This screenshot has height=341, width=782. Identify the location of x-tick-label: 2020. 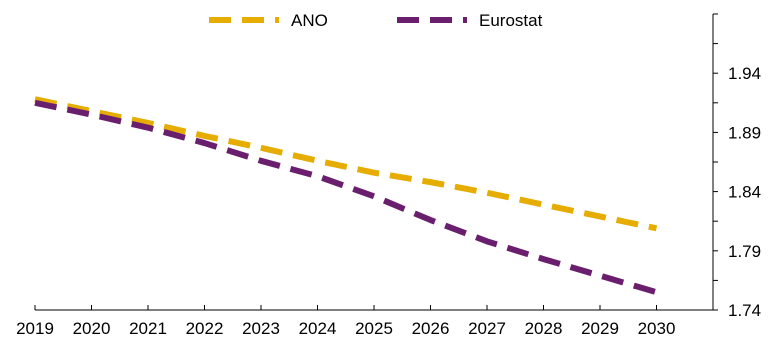
(92, 328).